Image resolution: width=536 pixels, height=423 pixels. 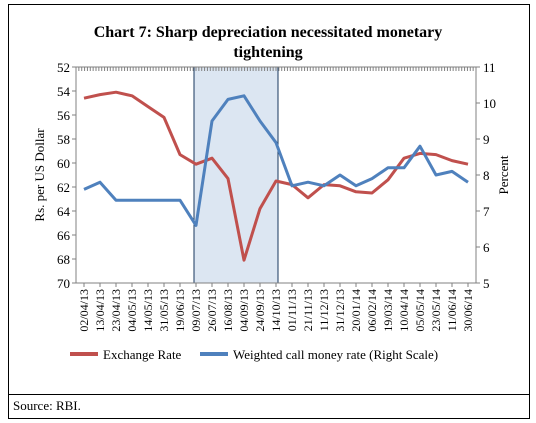 What do you see at coordinates (404, 310) in the screenshot?
I see `x-axis-tick-label: 10/04/14` at bounding box center [404, 310].